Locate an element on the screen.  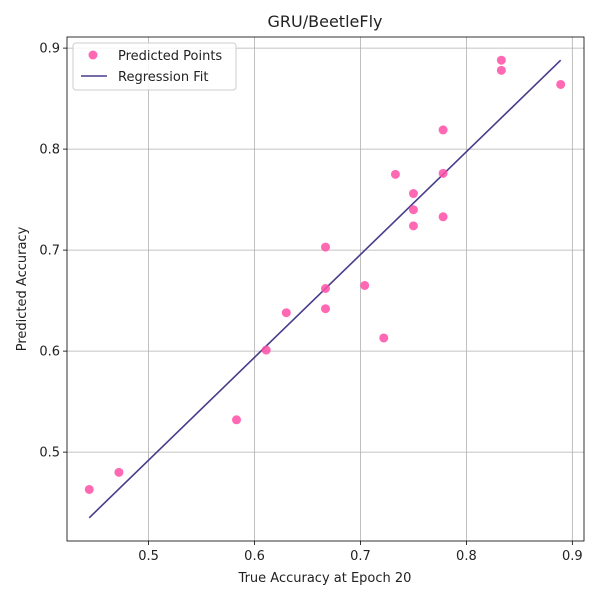
x-axis-ticks: 0.5 0.6 0.7 0.8 0.9 is located at coordinates (360, 552).